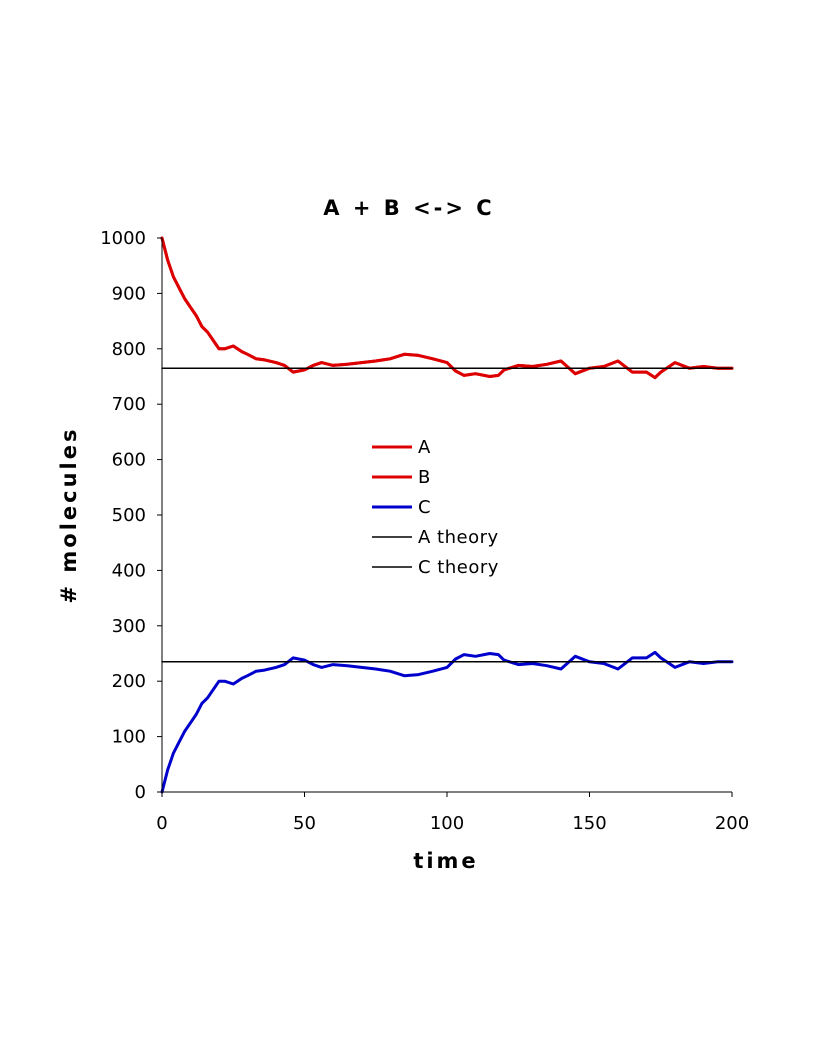 The width and height of the screenshot is (816, 1056). Describe the element at coordinates (458, 567) in the screenshot. I see `legend-label-c-theory: C theory` at that location.